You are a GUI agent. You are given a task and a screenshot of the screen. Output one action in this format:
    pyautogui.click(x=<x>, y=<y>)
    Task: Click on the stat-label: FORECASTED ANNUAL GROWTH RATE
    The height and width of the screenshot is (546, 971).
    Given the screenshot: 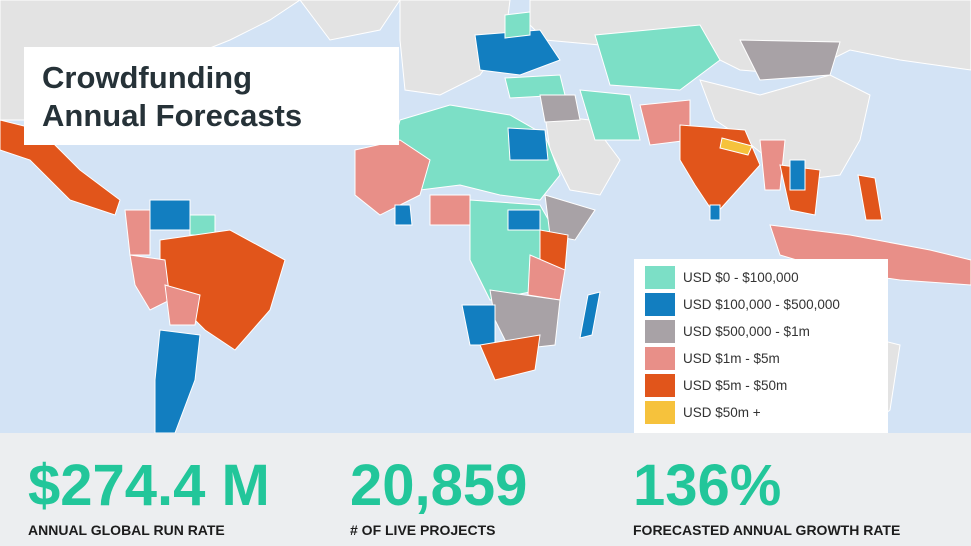 What is the action you would take?
    pyautogui.click(x=767, y=530)
    